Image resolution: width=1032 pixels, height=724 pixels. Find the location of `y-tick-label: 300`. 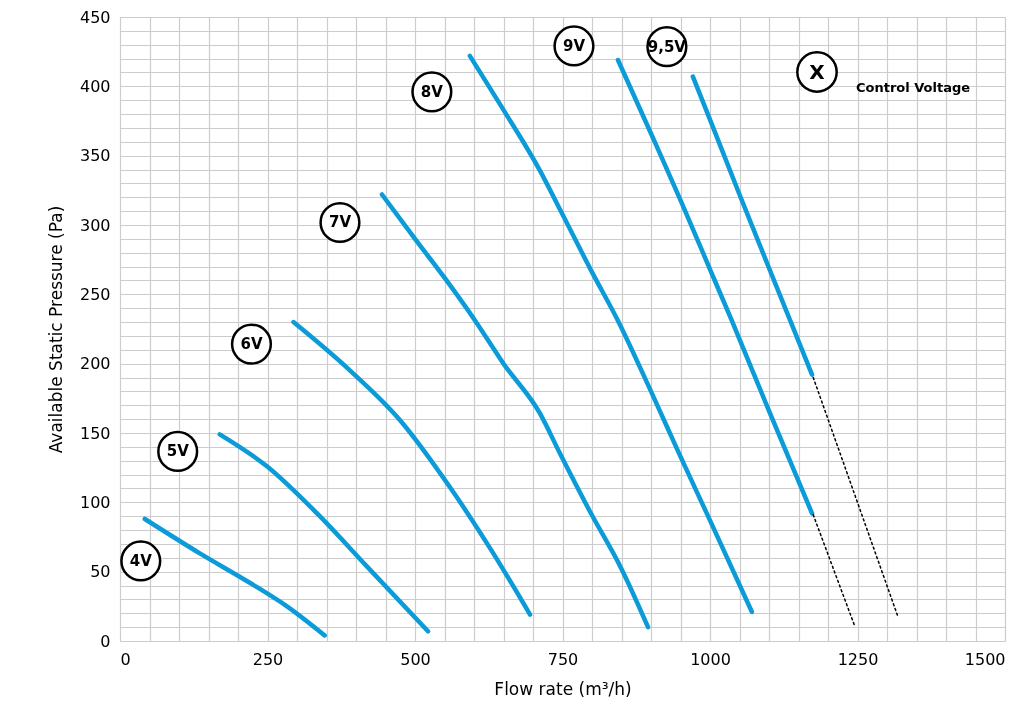

y-tick-label: 300 is located at coordinates (95, 225).